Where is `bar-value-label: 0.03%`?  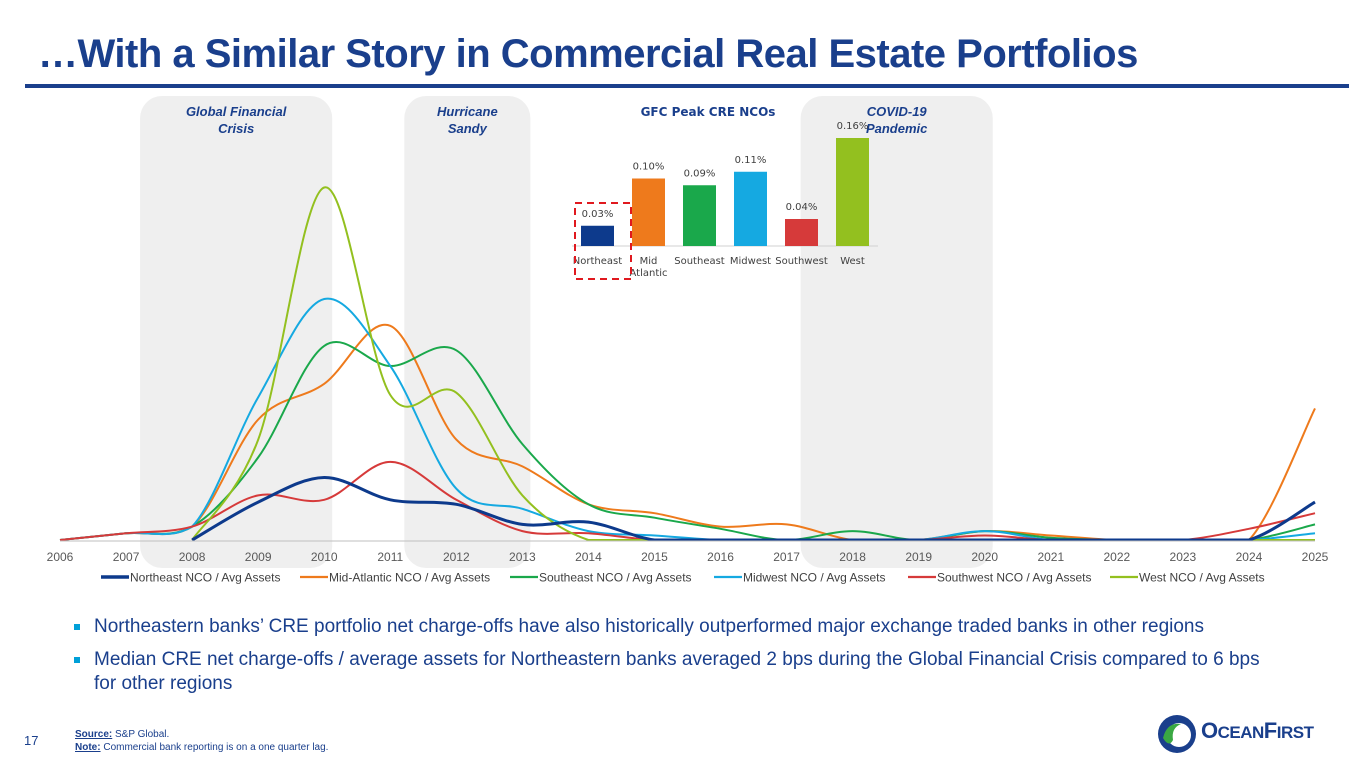 bar-value-label: 0.03% is located at coordinates (598, 214).